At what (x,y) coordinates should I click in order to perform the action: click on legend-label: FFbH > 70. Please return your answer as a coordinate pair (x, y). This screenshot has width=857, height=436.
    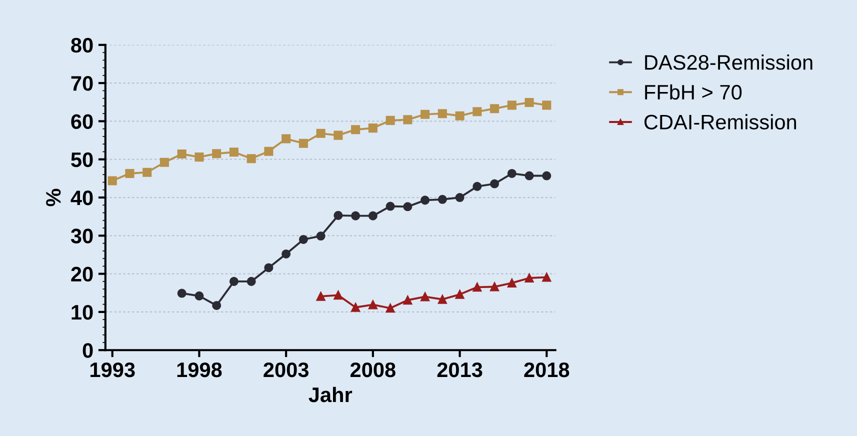
    Looking at the image, I should click on (693, 92).